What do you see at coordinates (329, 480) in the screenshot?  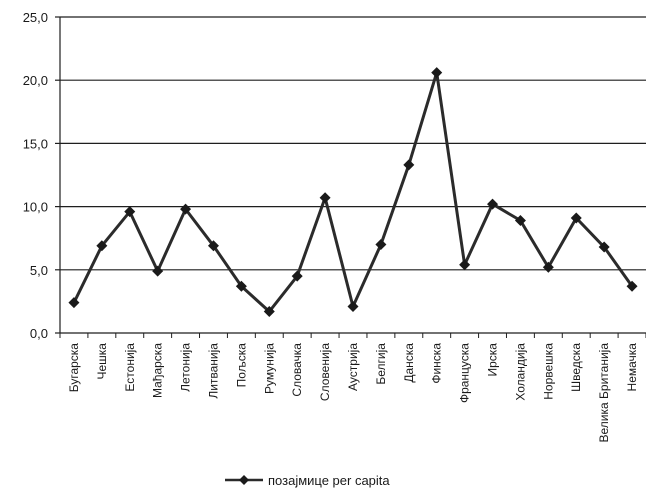 I see `legend-label: позајмице per capita` at bounding box center [329, 480].